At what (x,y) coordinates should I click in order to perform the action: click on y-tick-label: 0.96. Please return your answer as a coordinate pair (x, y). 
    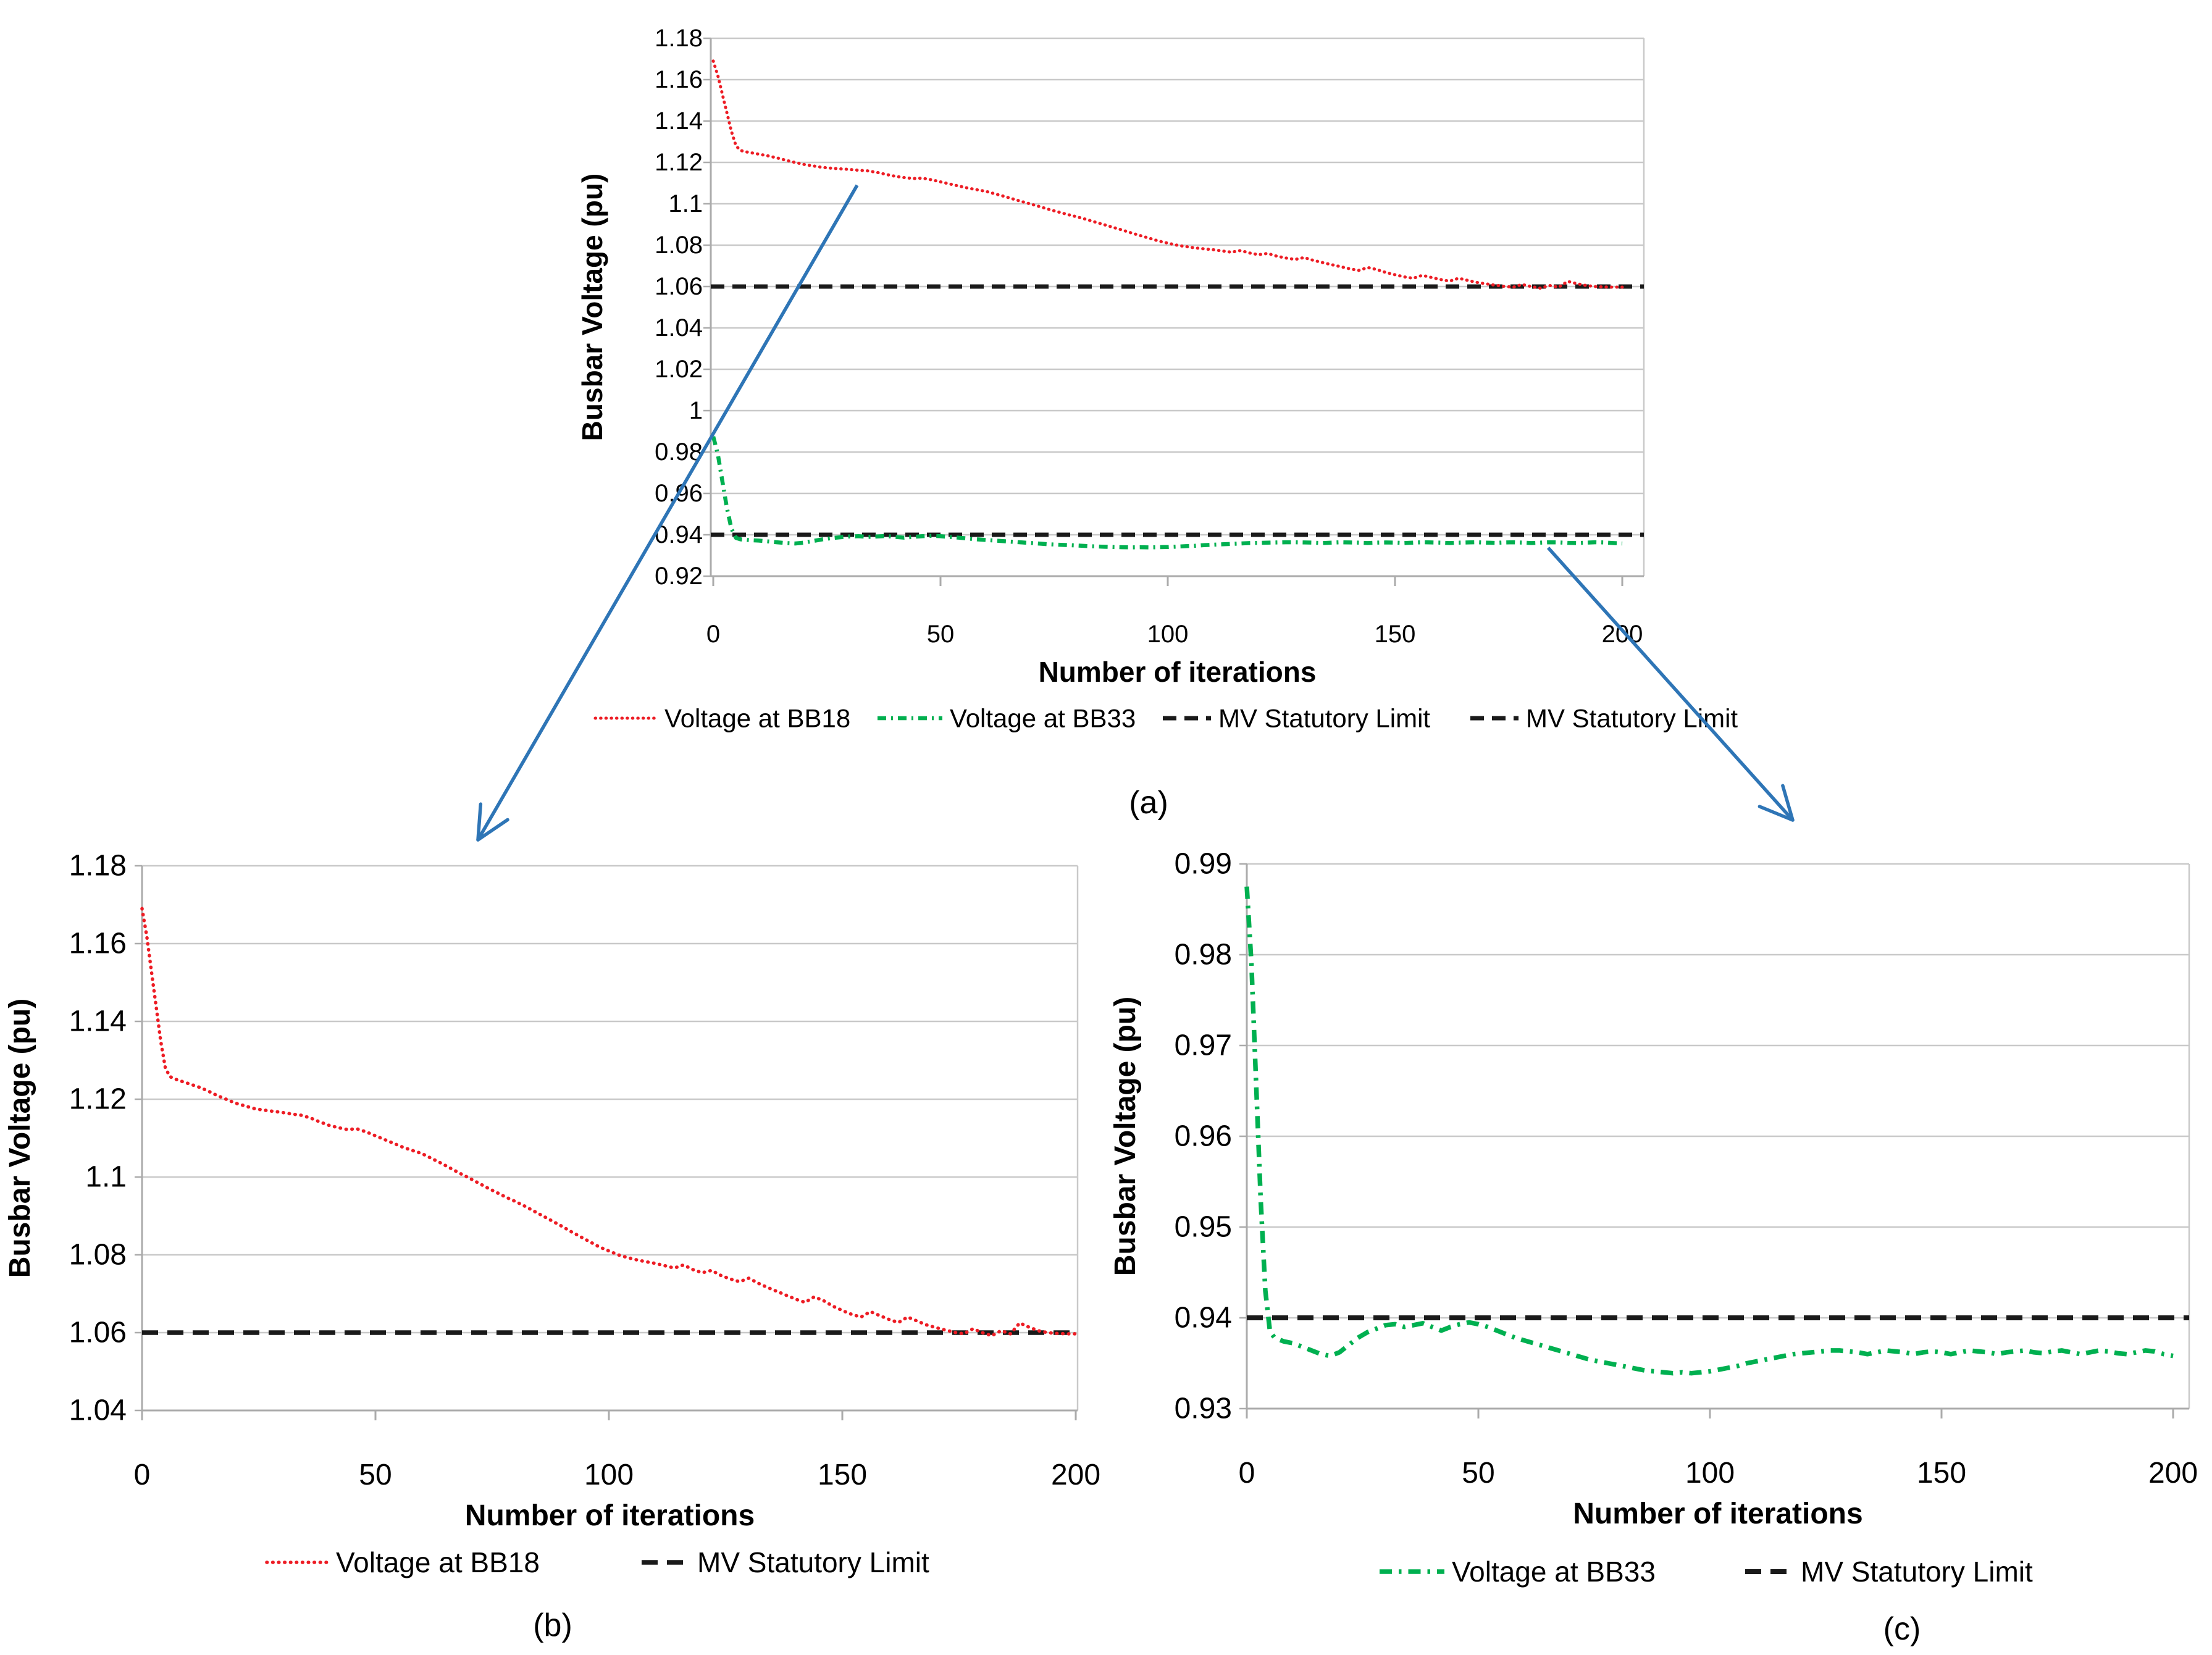
    Looking at the image, I should click on (1203, 1136).